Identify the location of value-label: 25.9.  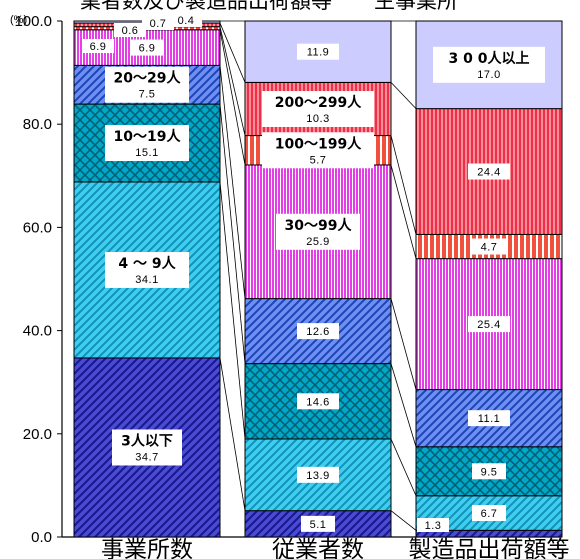
(317, 242).